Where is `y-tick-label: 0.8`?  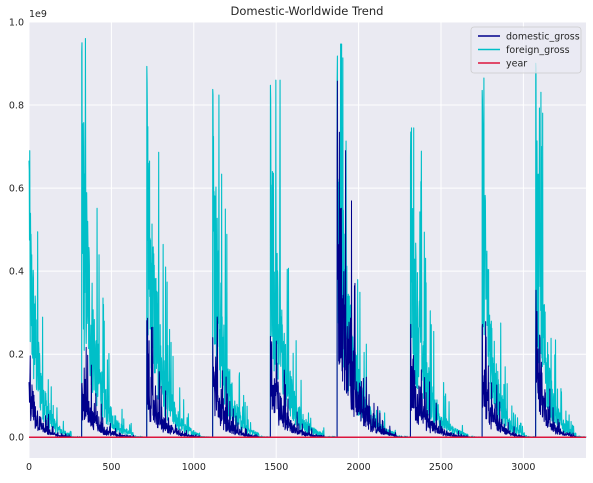
y-tick-label: 0.8 is located at coordinates (16, 106).